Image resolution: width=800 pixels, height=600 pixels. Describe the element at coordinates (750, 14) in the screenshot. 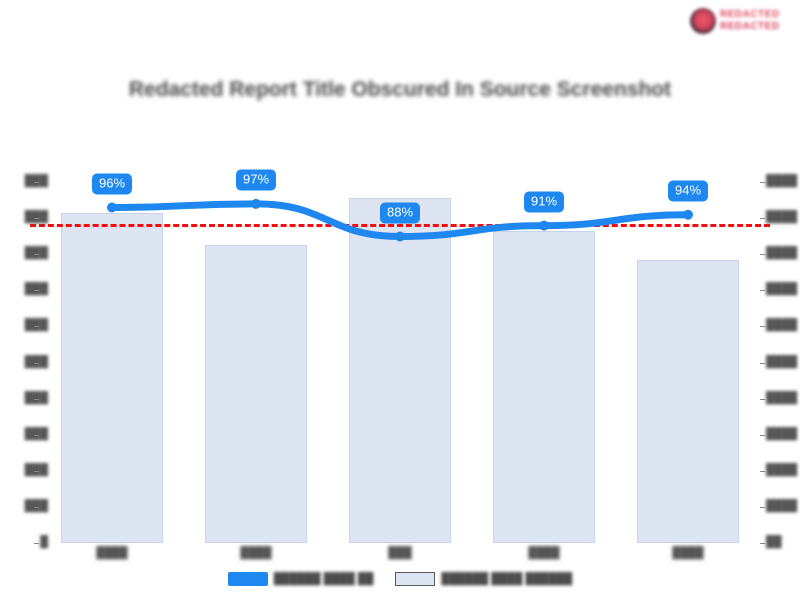

I see `logo-wordmark-line1: REDACTED` at that location.